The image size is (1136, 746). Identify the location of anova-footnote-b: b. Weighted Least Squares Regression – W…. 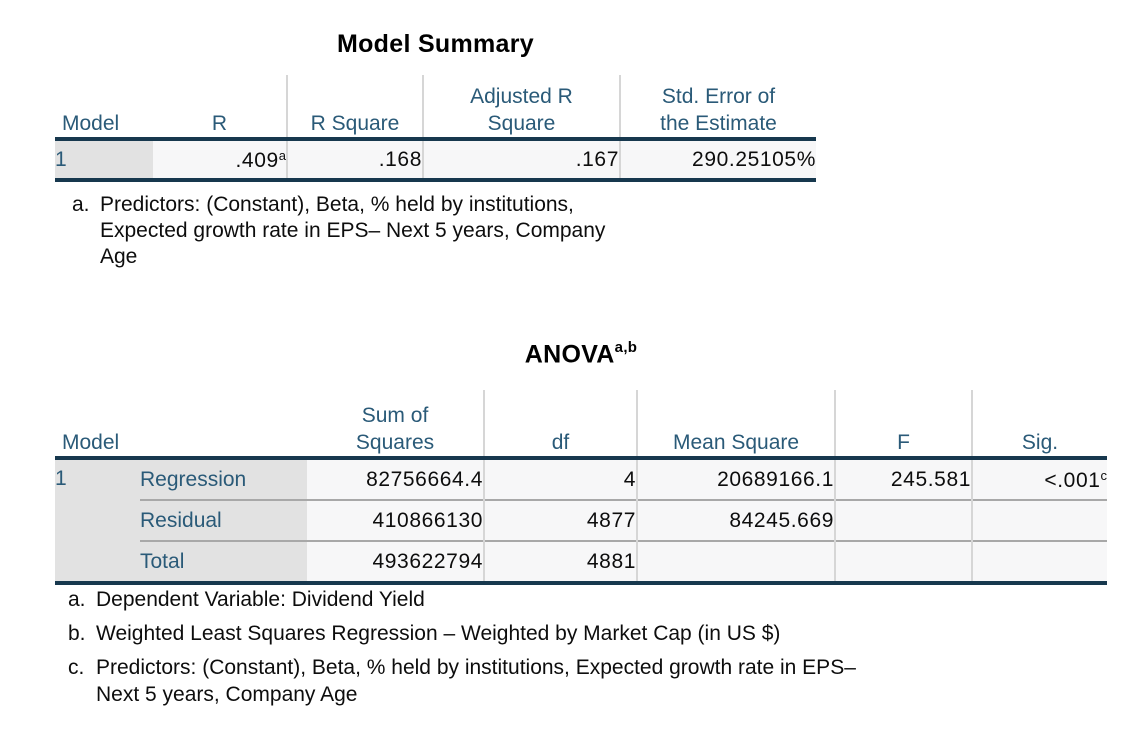
(424, 633).